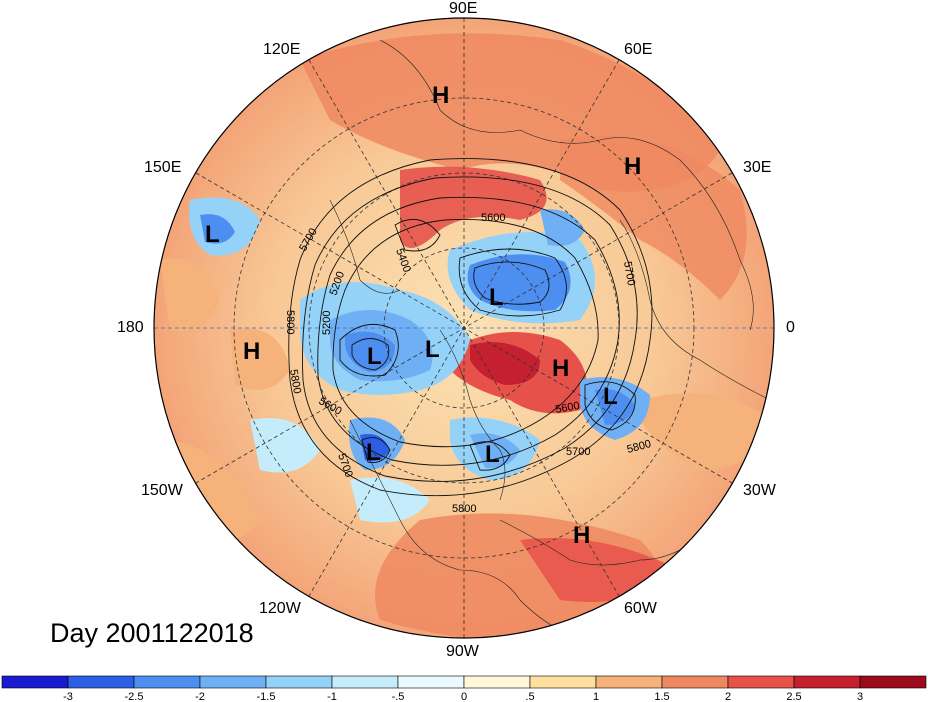  What do you see at coordinates (629, 273) in the screenshot?
I see `contour-label-12: 5700` at bounding box center [629, 273].